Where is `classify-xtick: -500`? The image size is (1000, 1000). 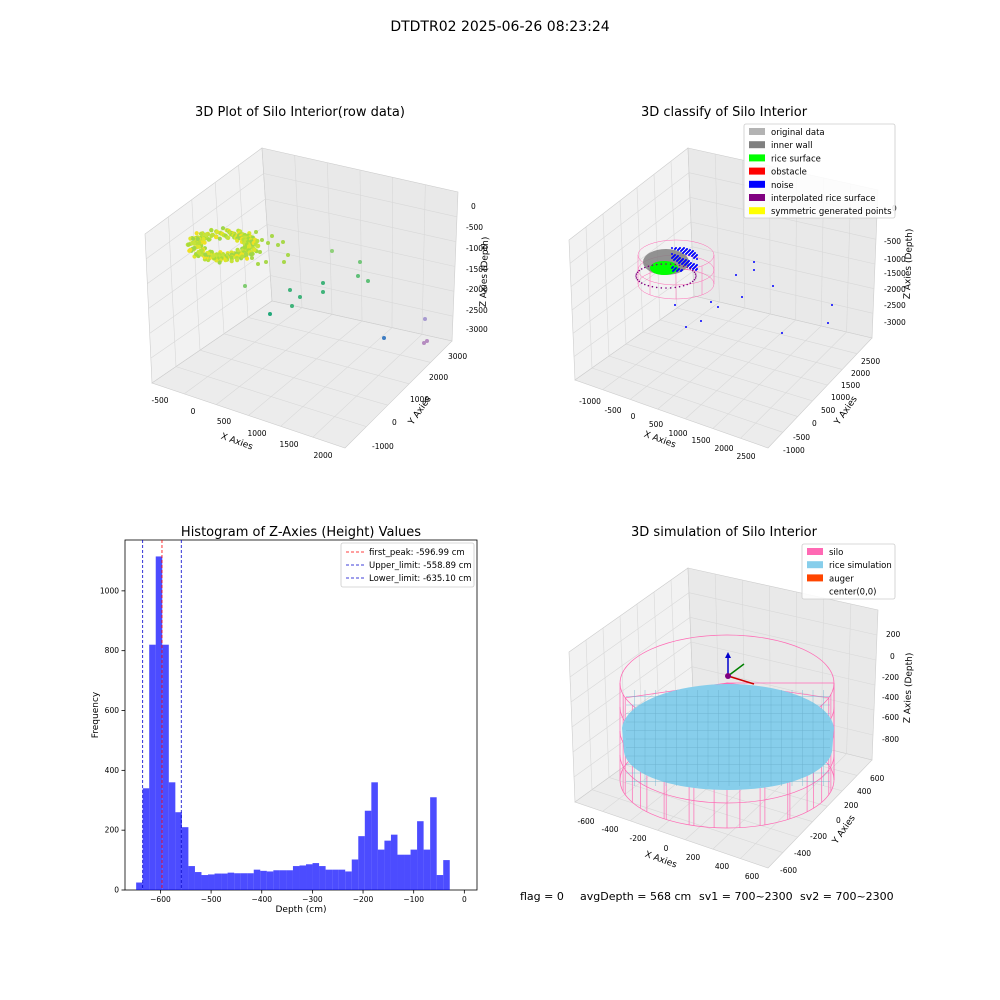 classify-xtick: -500 is located at coordinates (612, 410).